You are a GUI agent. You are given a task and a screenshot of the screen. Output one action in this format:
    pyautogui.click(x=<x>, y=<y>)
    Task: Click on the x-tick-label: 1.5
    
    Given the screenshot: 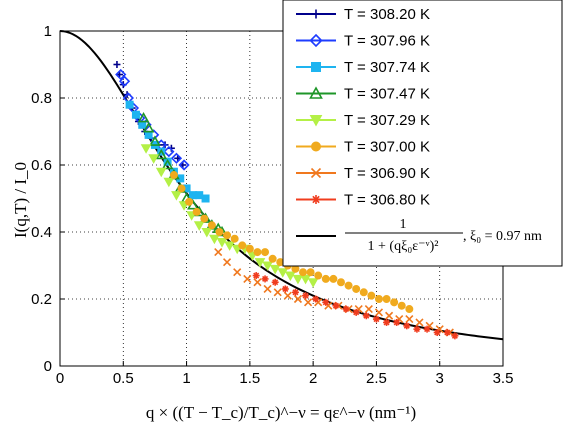 What is the action you would take?
    pyautogui.click(x=249, y=378)
    